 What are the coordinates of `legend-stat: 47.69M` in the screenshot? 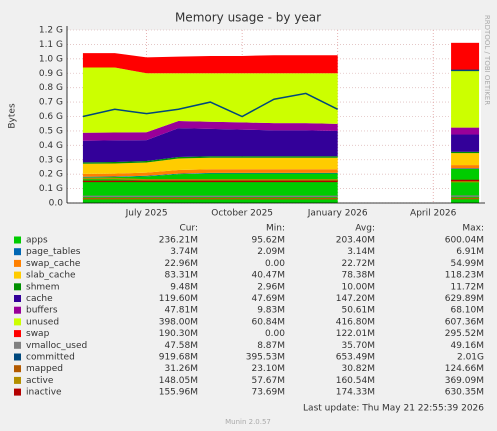 It's located at (268, 299).